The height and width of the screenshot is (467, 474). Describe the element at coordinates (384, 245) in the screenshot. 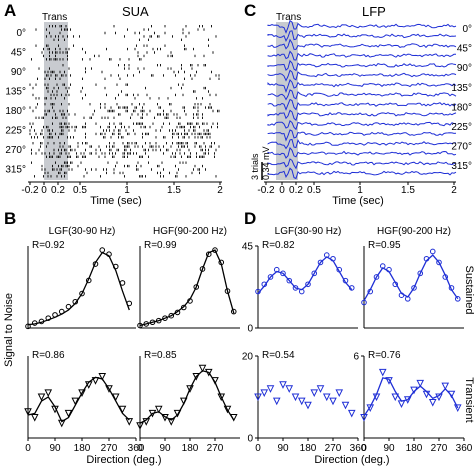

I see `r-annotation: R=0.95` at that location.